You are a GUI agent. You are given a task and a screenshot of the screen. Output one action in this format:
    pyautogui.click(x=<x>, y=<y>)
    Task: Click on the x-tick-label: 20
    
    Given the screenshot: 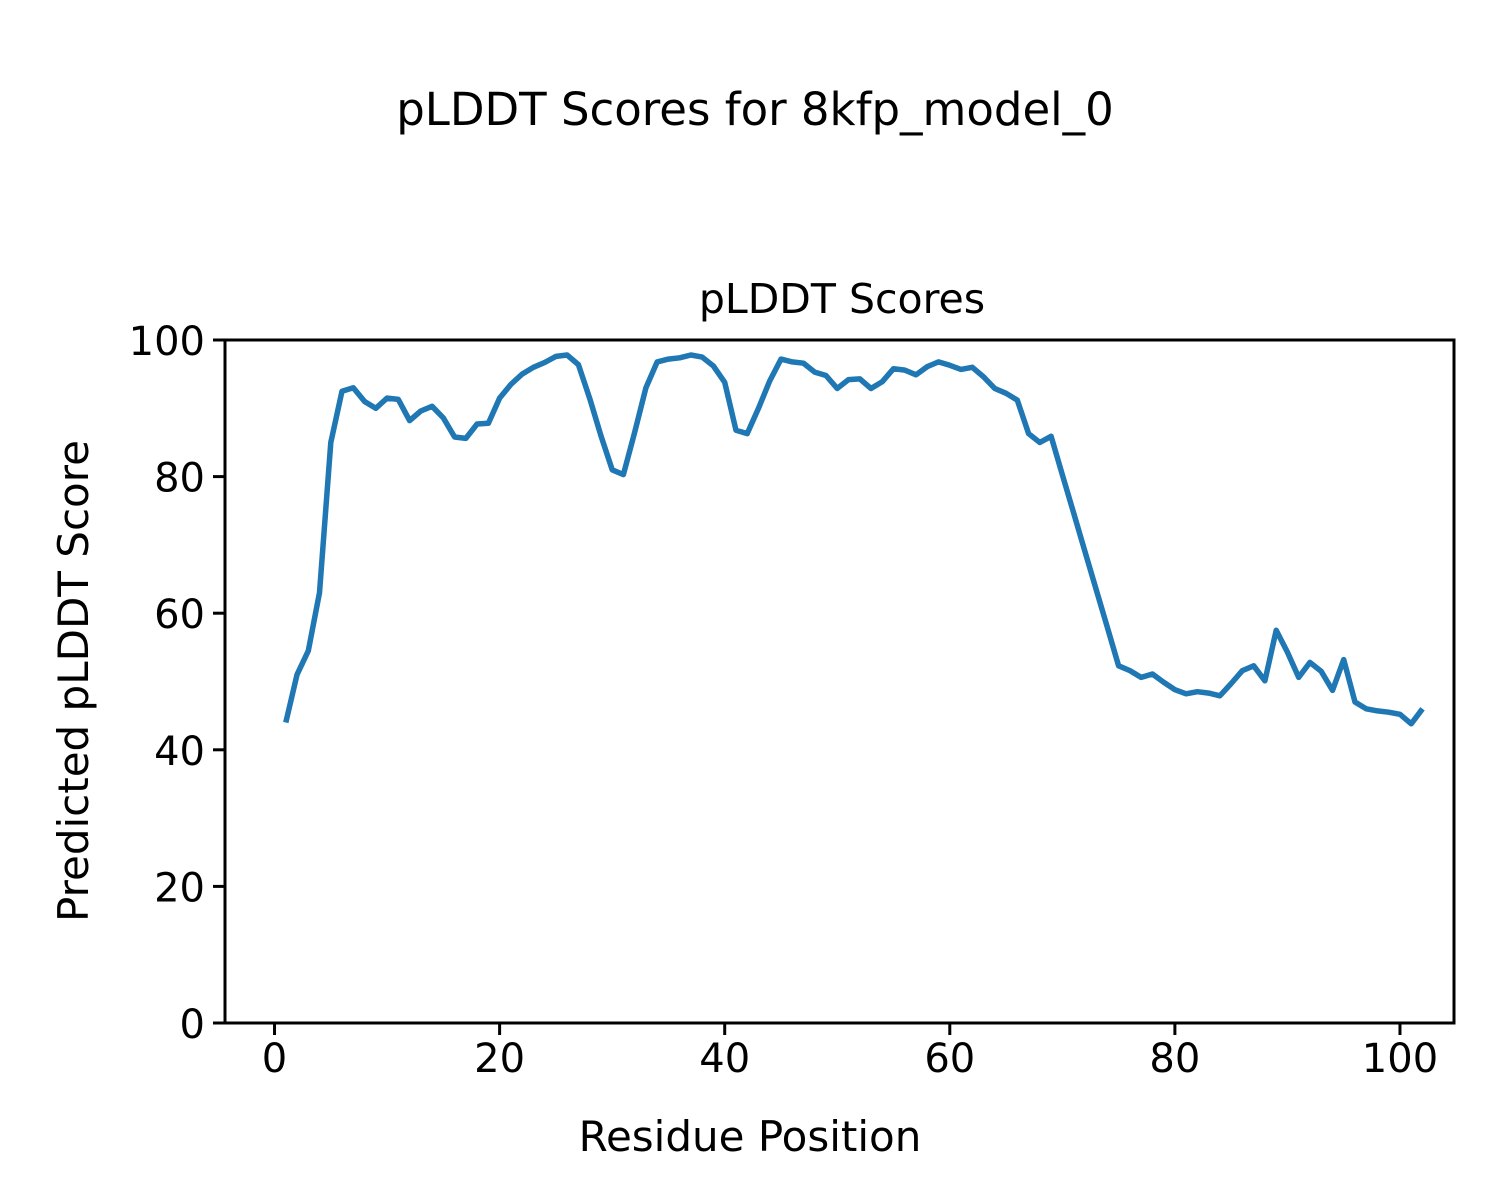 What is the action you would take?
    pyautogui.click(x=499, y=1059)
    